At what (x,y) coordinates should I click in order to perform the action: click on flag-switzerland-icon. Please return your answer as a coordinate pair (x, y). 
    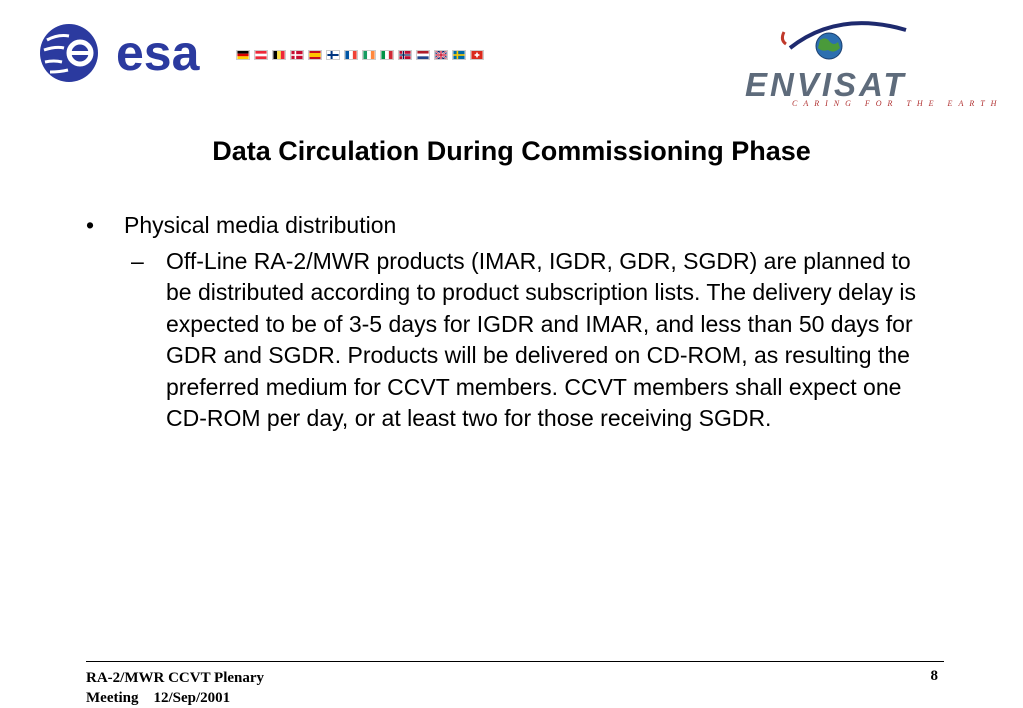
    Looking at the image, I should click on (477, 55).